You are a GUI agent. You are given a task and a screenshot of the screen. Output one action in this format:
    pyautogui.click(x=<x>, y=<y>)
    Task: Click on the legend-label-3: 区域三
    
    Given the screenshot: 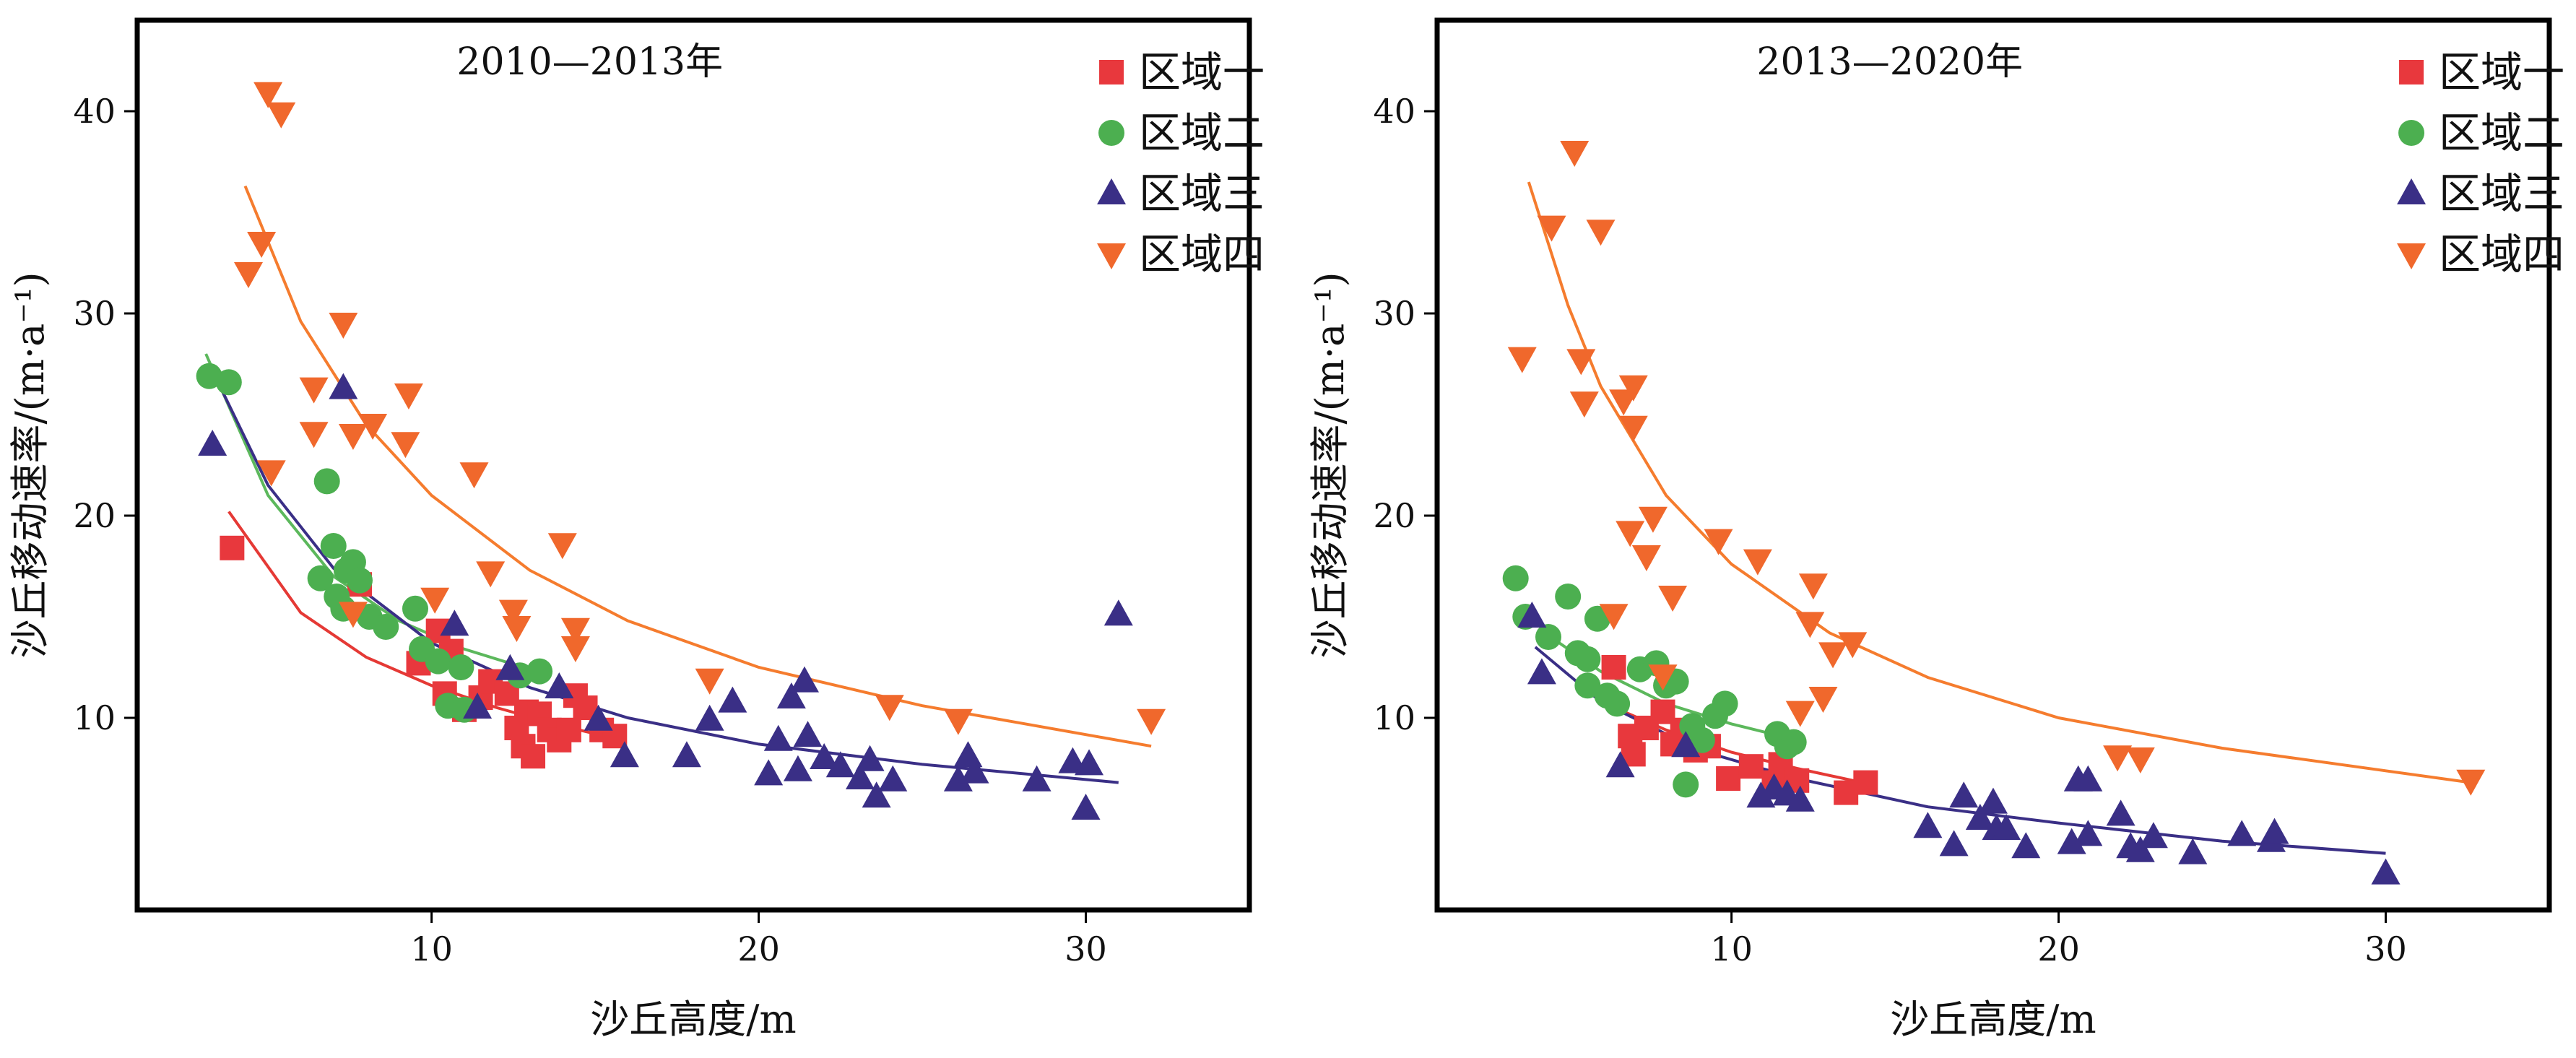 What is the action you would take?
    pyautogui.click(x=2501, y=193)
    